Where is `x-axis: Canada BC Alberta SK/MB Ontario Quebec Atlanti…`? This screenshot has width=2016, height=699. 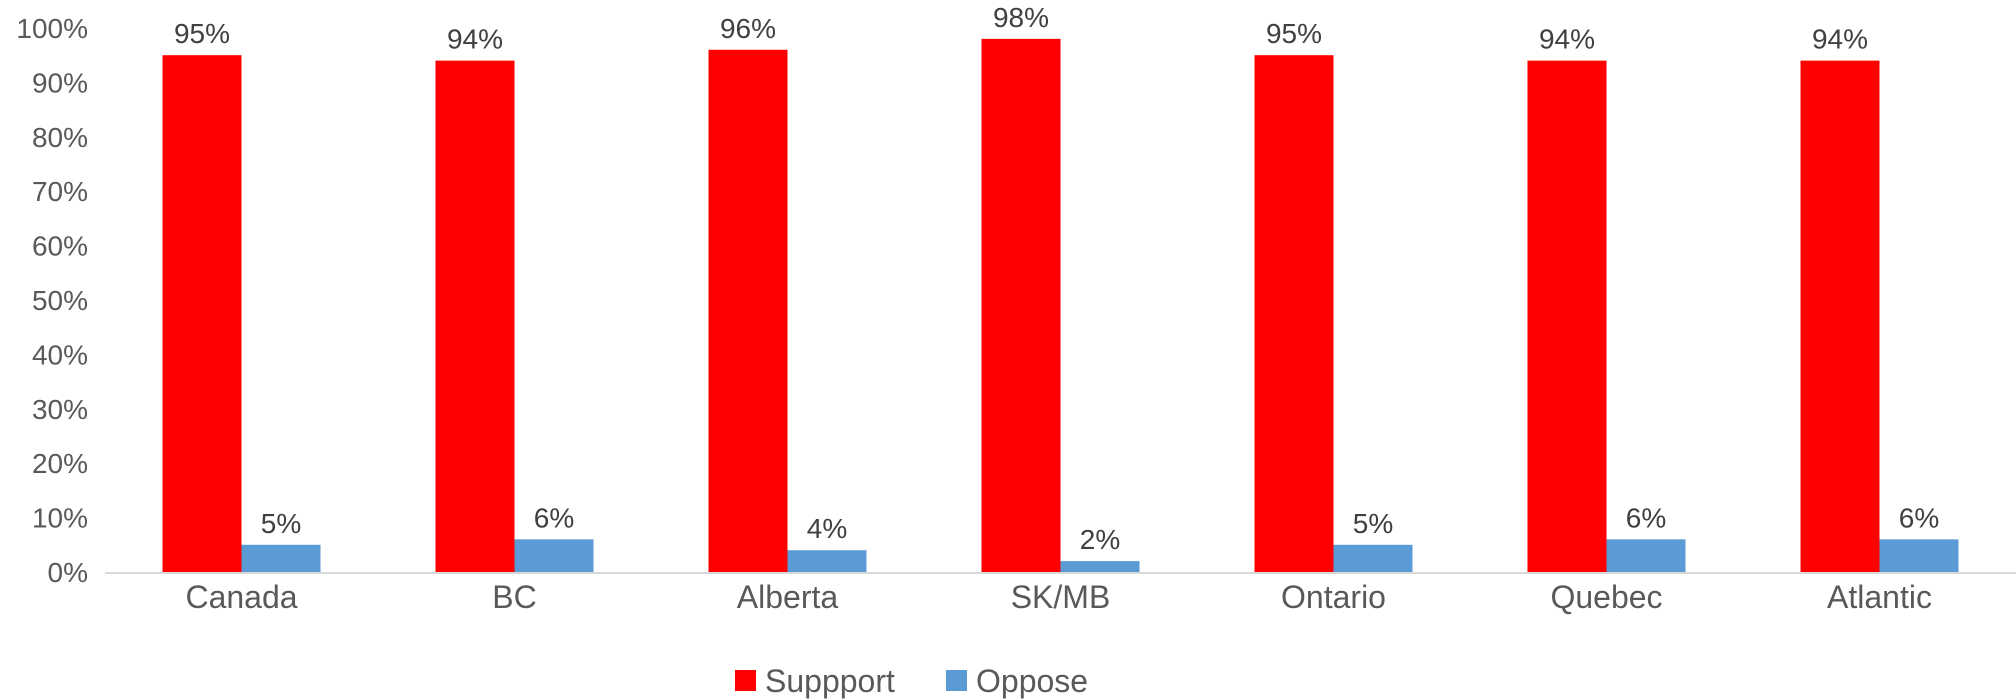
x-axis: Canada BC Alberta SK/MB Ontario Quebec Atlanti… is located at coordinates (1058, 597).